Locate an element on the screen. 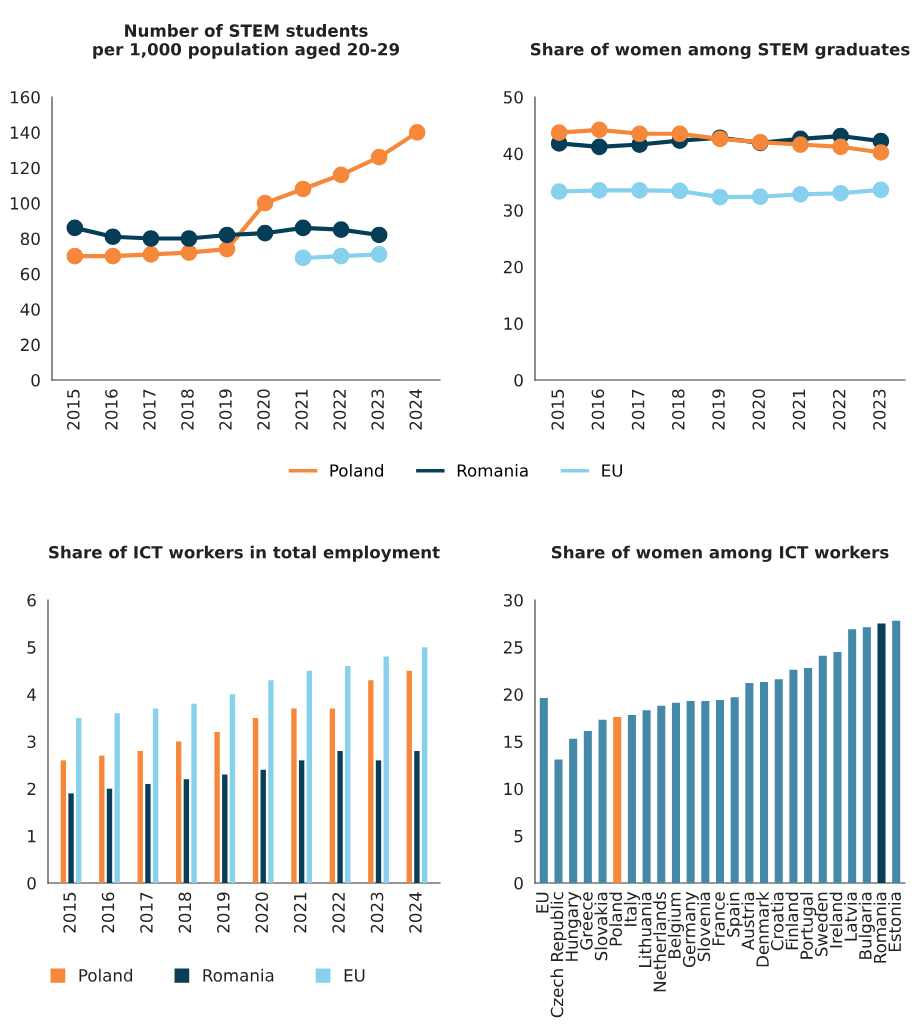 This screenshot has height=1029, width=914. x-tick-label: Poland is located at coordinates (616, 919).